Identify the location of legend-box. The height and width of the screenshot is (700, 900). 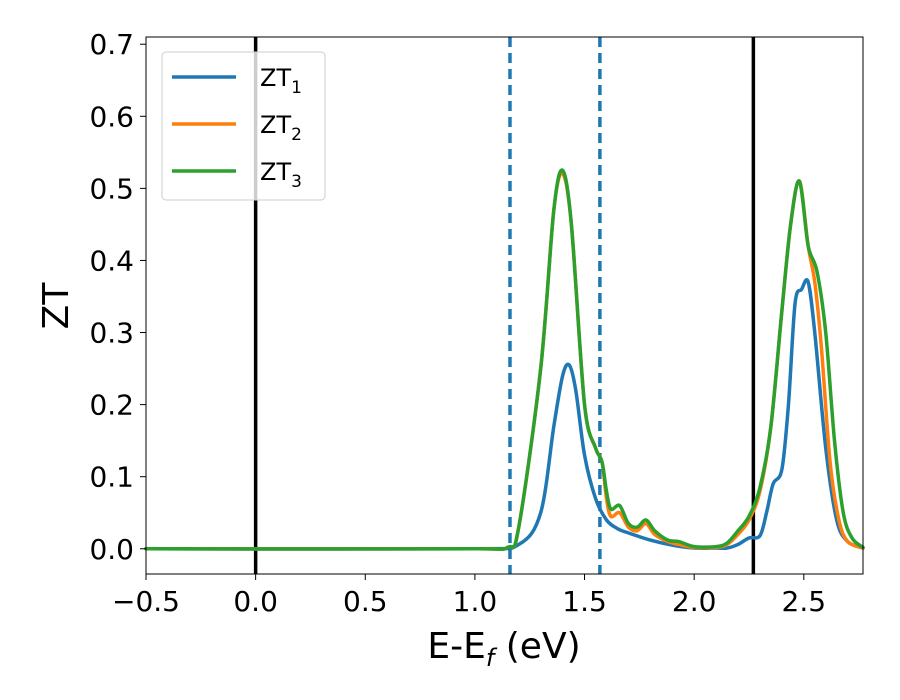
(243, 126).